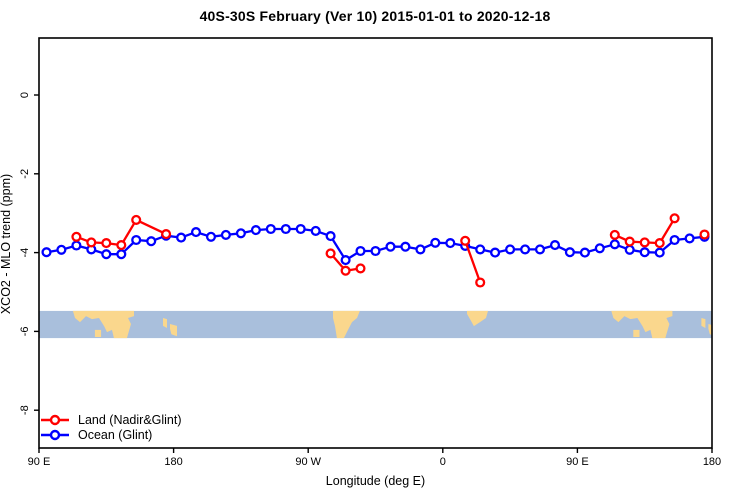 Image resolution: width=750 pixels, height=500 pixels. What do you see at coordinates (25, 410) in the screenshot?
I see `y-tick-label: -8` at bounding box center [25, 410].